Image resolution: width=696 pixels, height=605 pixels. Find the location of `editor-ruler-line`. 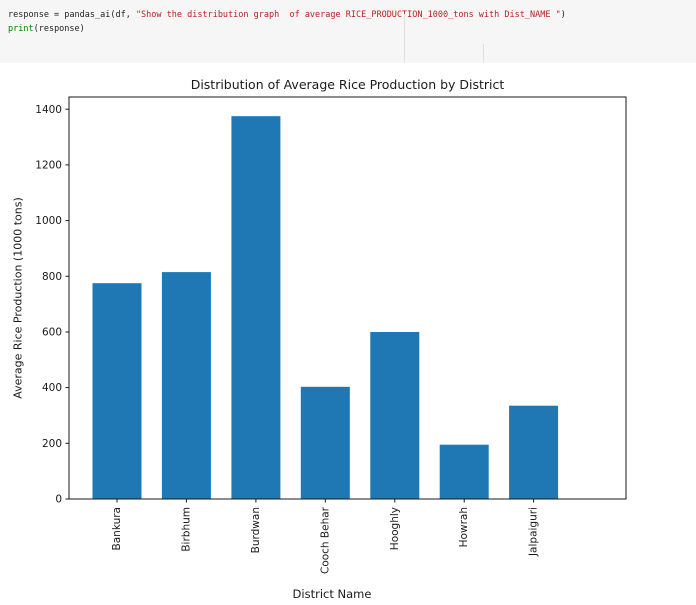

editor-ruler-line is located at coordinates (404, 38).